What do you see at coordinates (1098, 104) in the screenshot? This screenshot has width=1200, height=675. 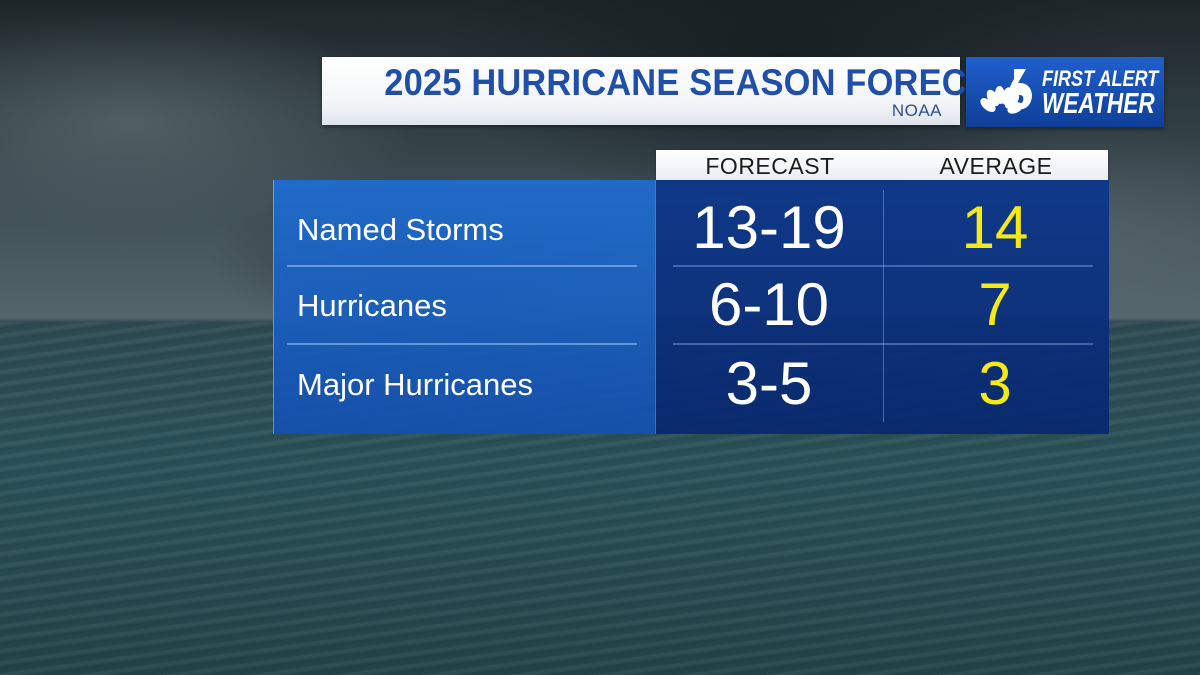 I see `logo-line-weather: WEATHER` at bounding box center [1098, 104].